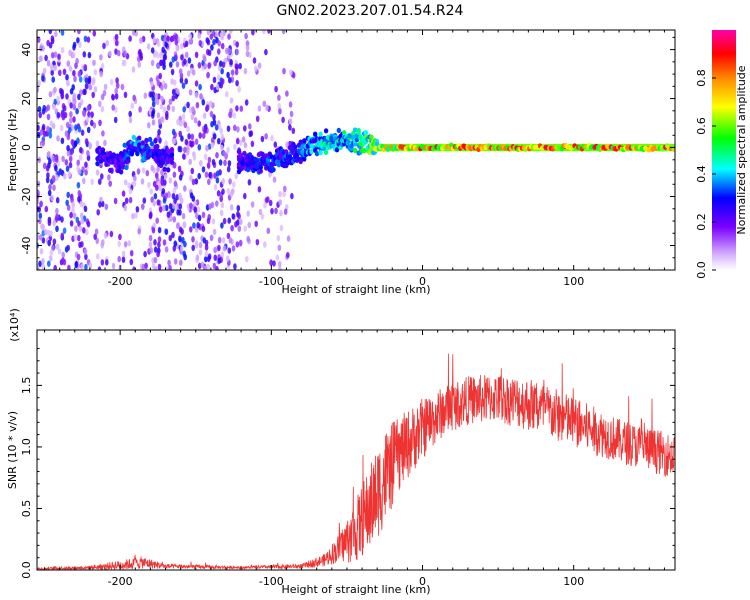 This screenshot has width=750, height=600. What do you see at coordinates (26, 147) in the screenshot?
I see `spectrogram-ytick-label: 0` at bounding box center [26, 147].